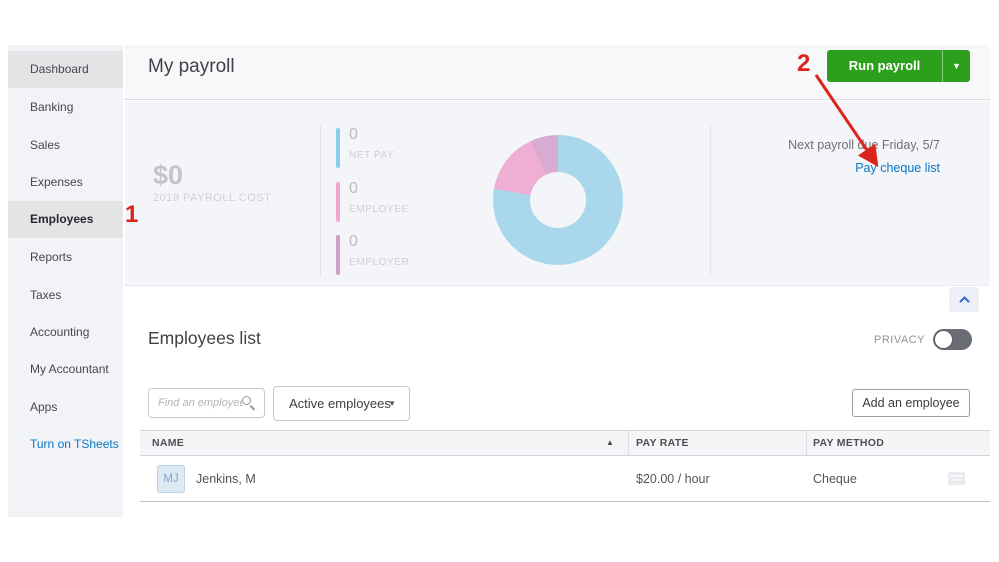 Image resolution: width=999 pixels, height=562 pixels. Describe the element at coordinates (338, 255) in the screenshot. I see `employer-color-bar` at that location.